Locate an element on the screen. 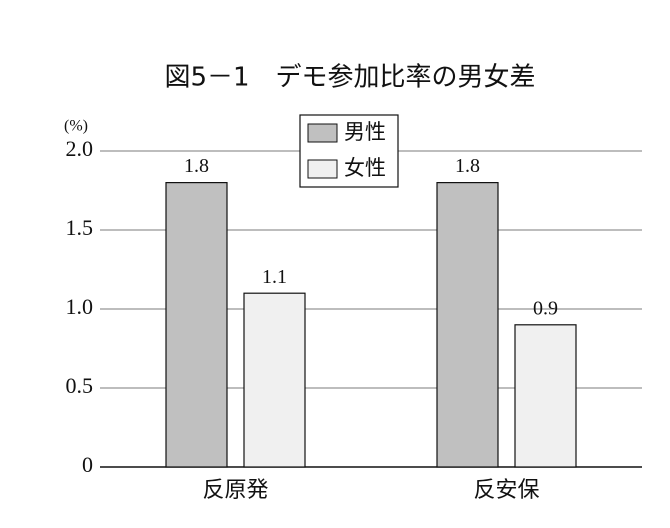  y-tick-label: 1.5 is located at coordinates (80, 227).